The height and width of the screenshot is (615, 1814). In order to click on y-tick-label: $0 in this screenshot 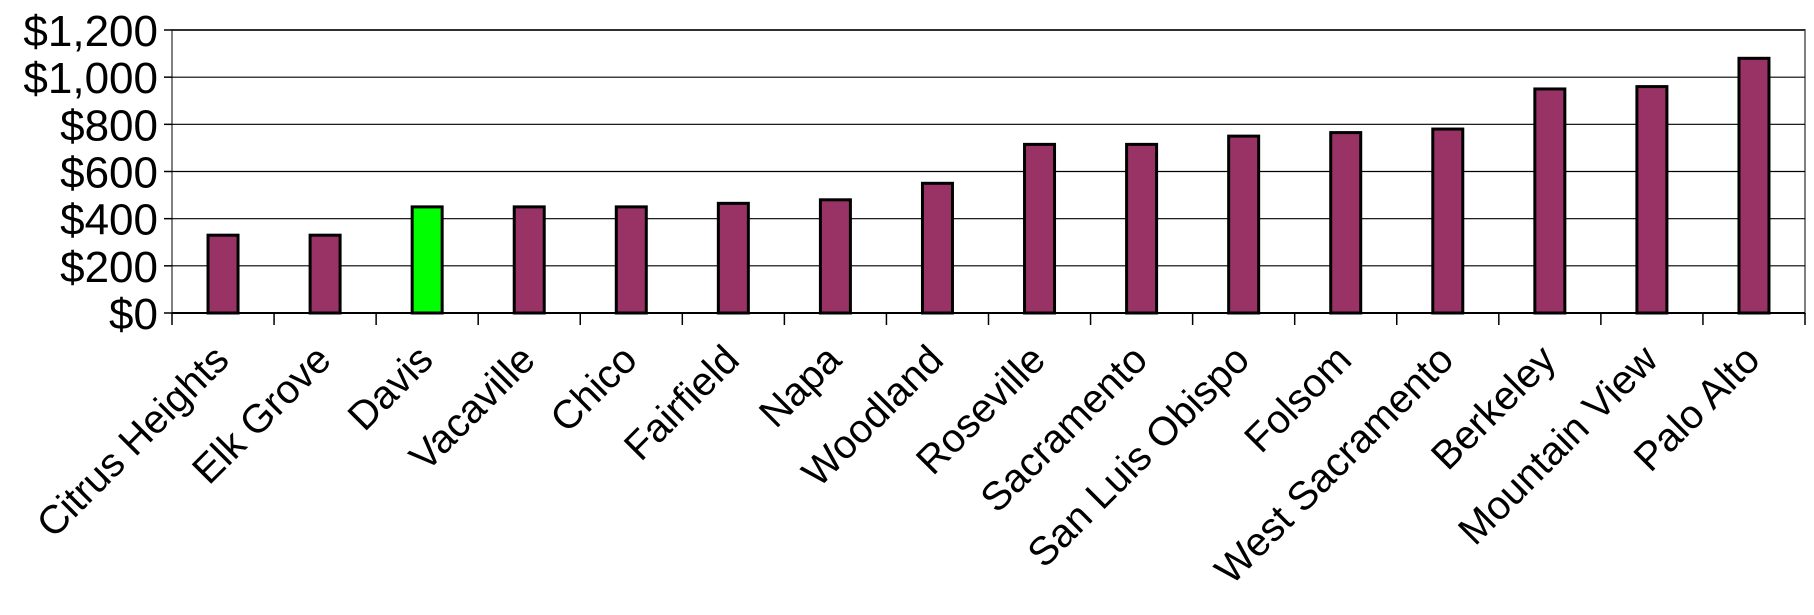, I will do `click(133, 314)`.